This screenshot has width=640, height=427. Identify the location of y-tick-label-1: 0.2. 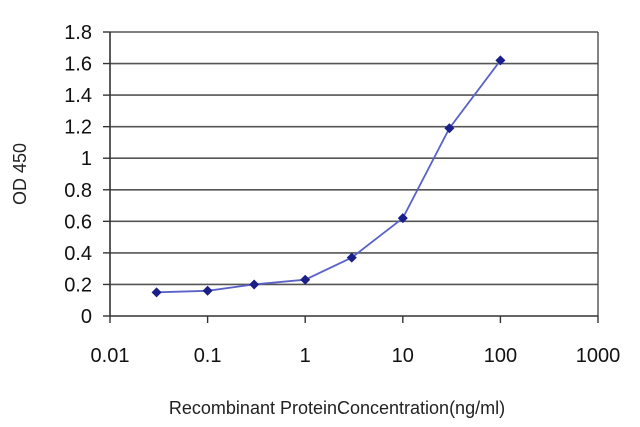
(78, 285).